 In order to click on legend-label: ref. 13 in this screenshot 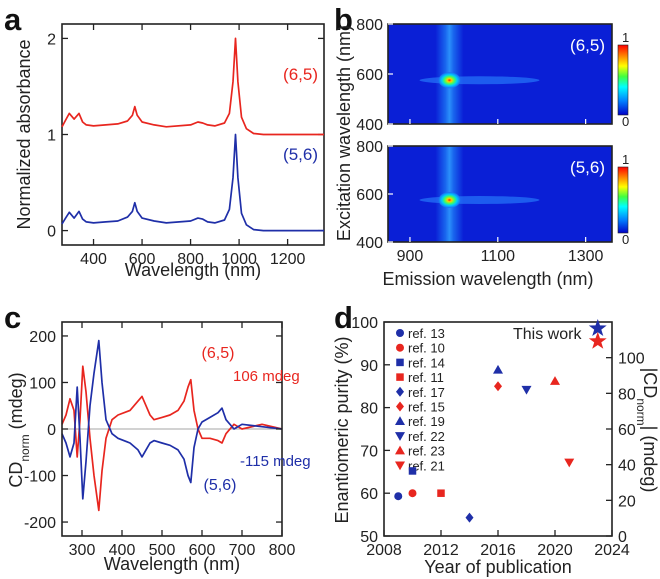, I will do `click(426, 333)`.